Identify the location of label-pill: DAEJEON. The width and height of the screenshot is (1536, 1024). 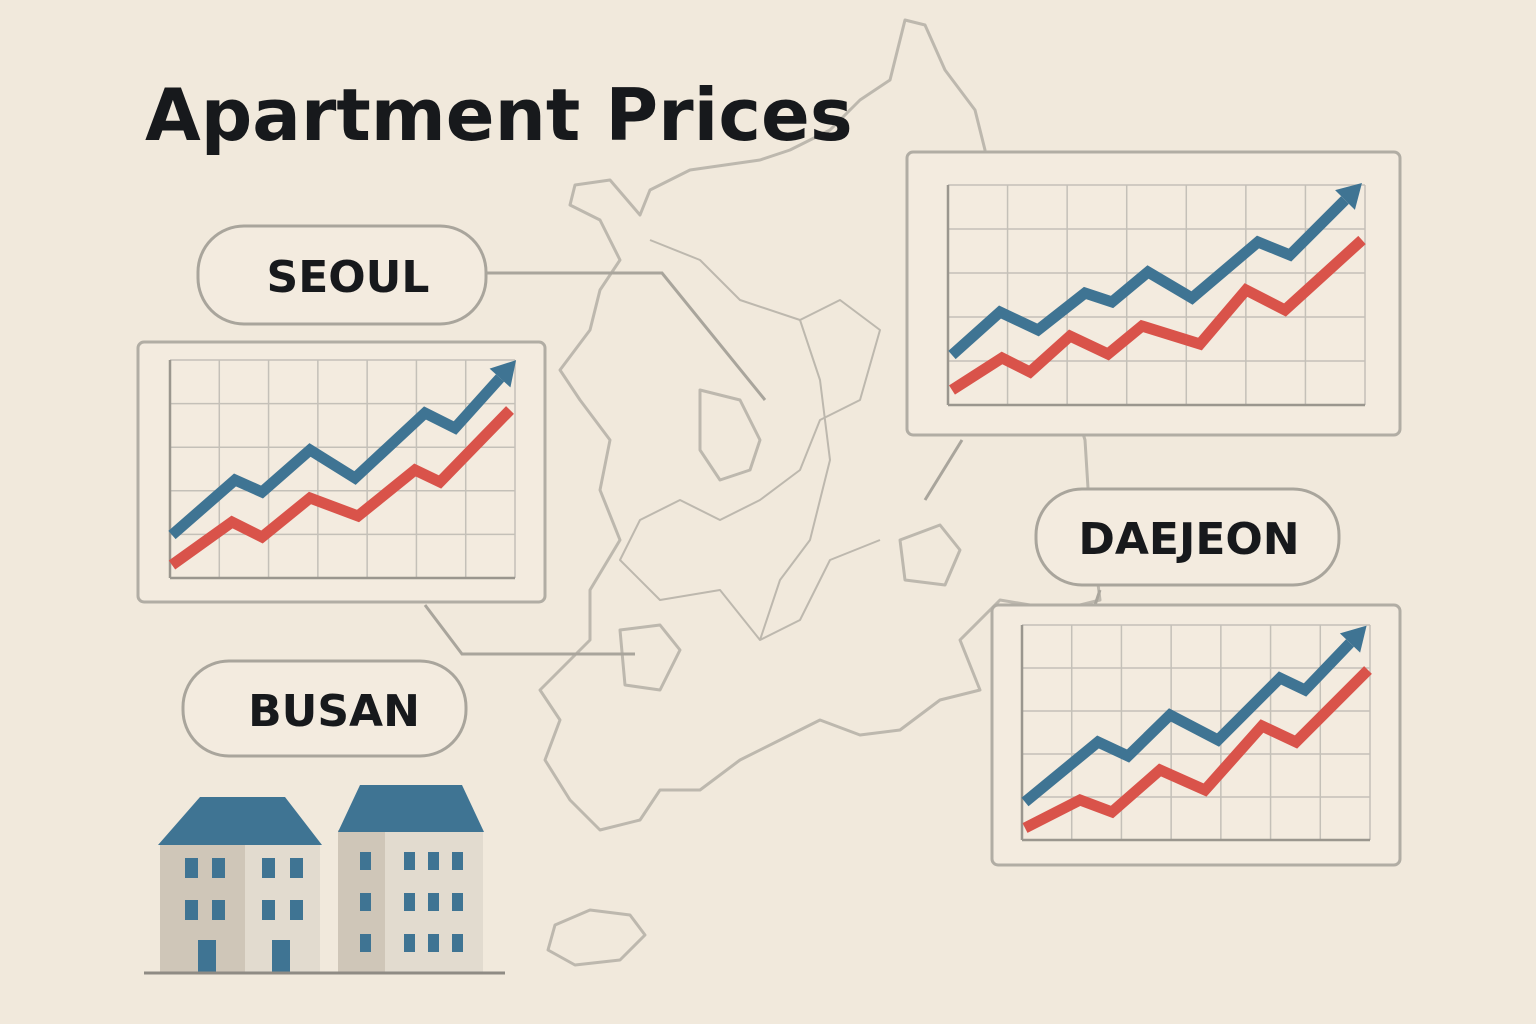
(1187, 537).